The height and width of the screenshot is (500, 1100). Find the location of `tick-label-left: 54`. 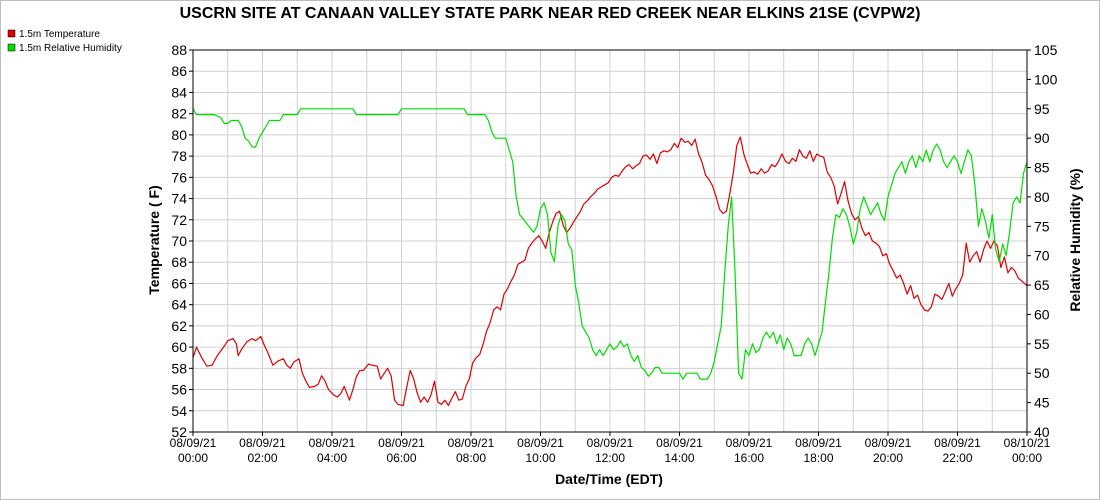

tick-label-left: 54 is located at coordinates (179, 411).